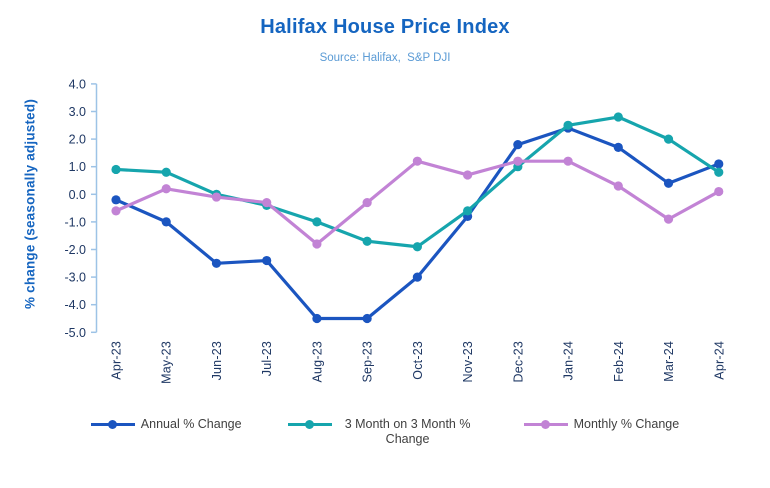 The width and height of the screenshot is (770, 488). Describe the element at coordinates (77, 112) in the screenshot. I see `y-tick-label: 3.0` at that location.